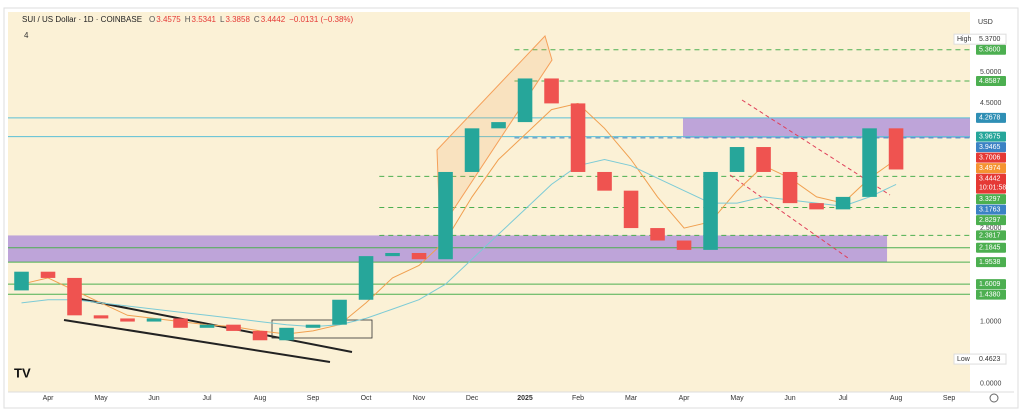 The image size is (1024, 414). I want to click on price-label: 3.3297, so click(990, 199).